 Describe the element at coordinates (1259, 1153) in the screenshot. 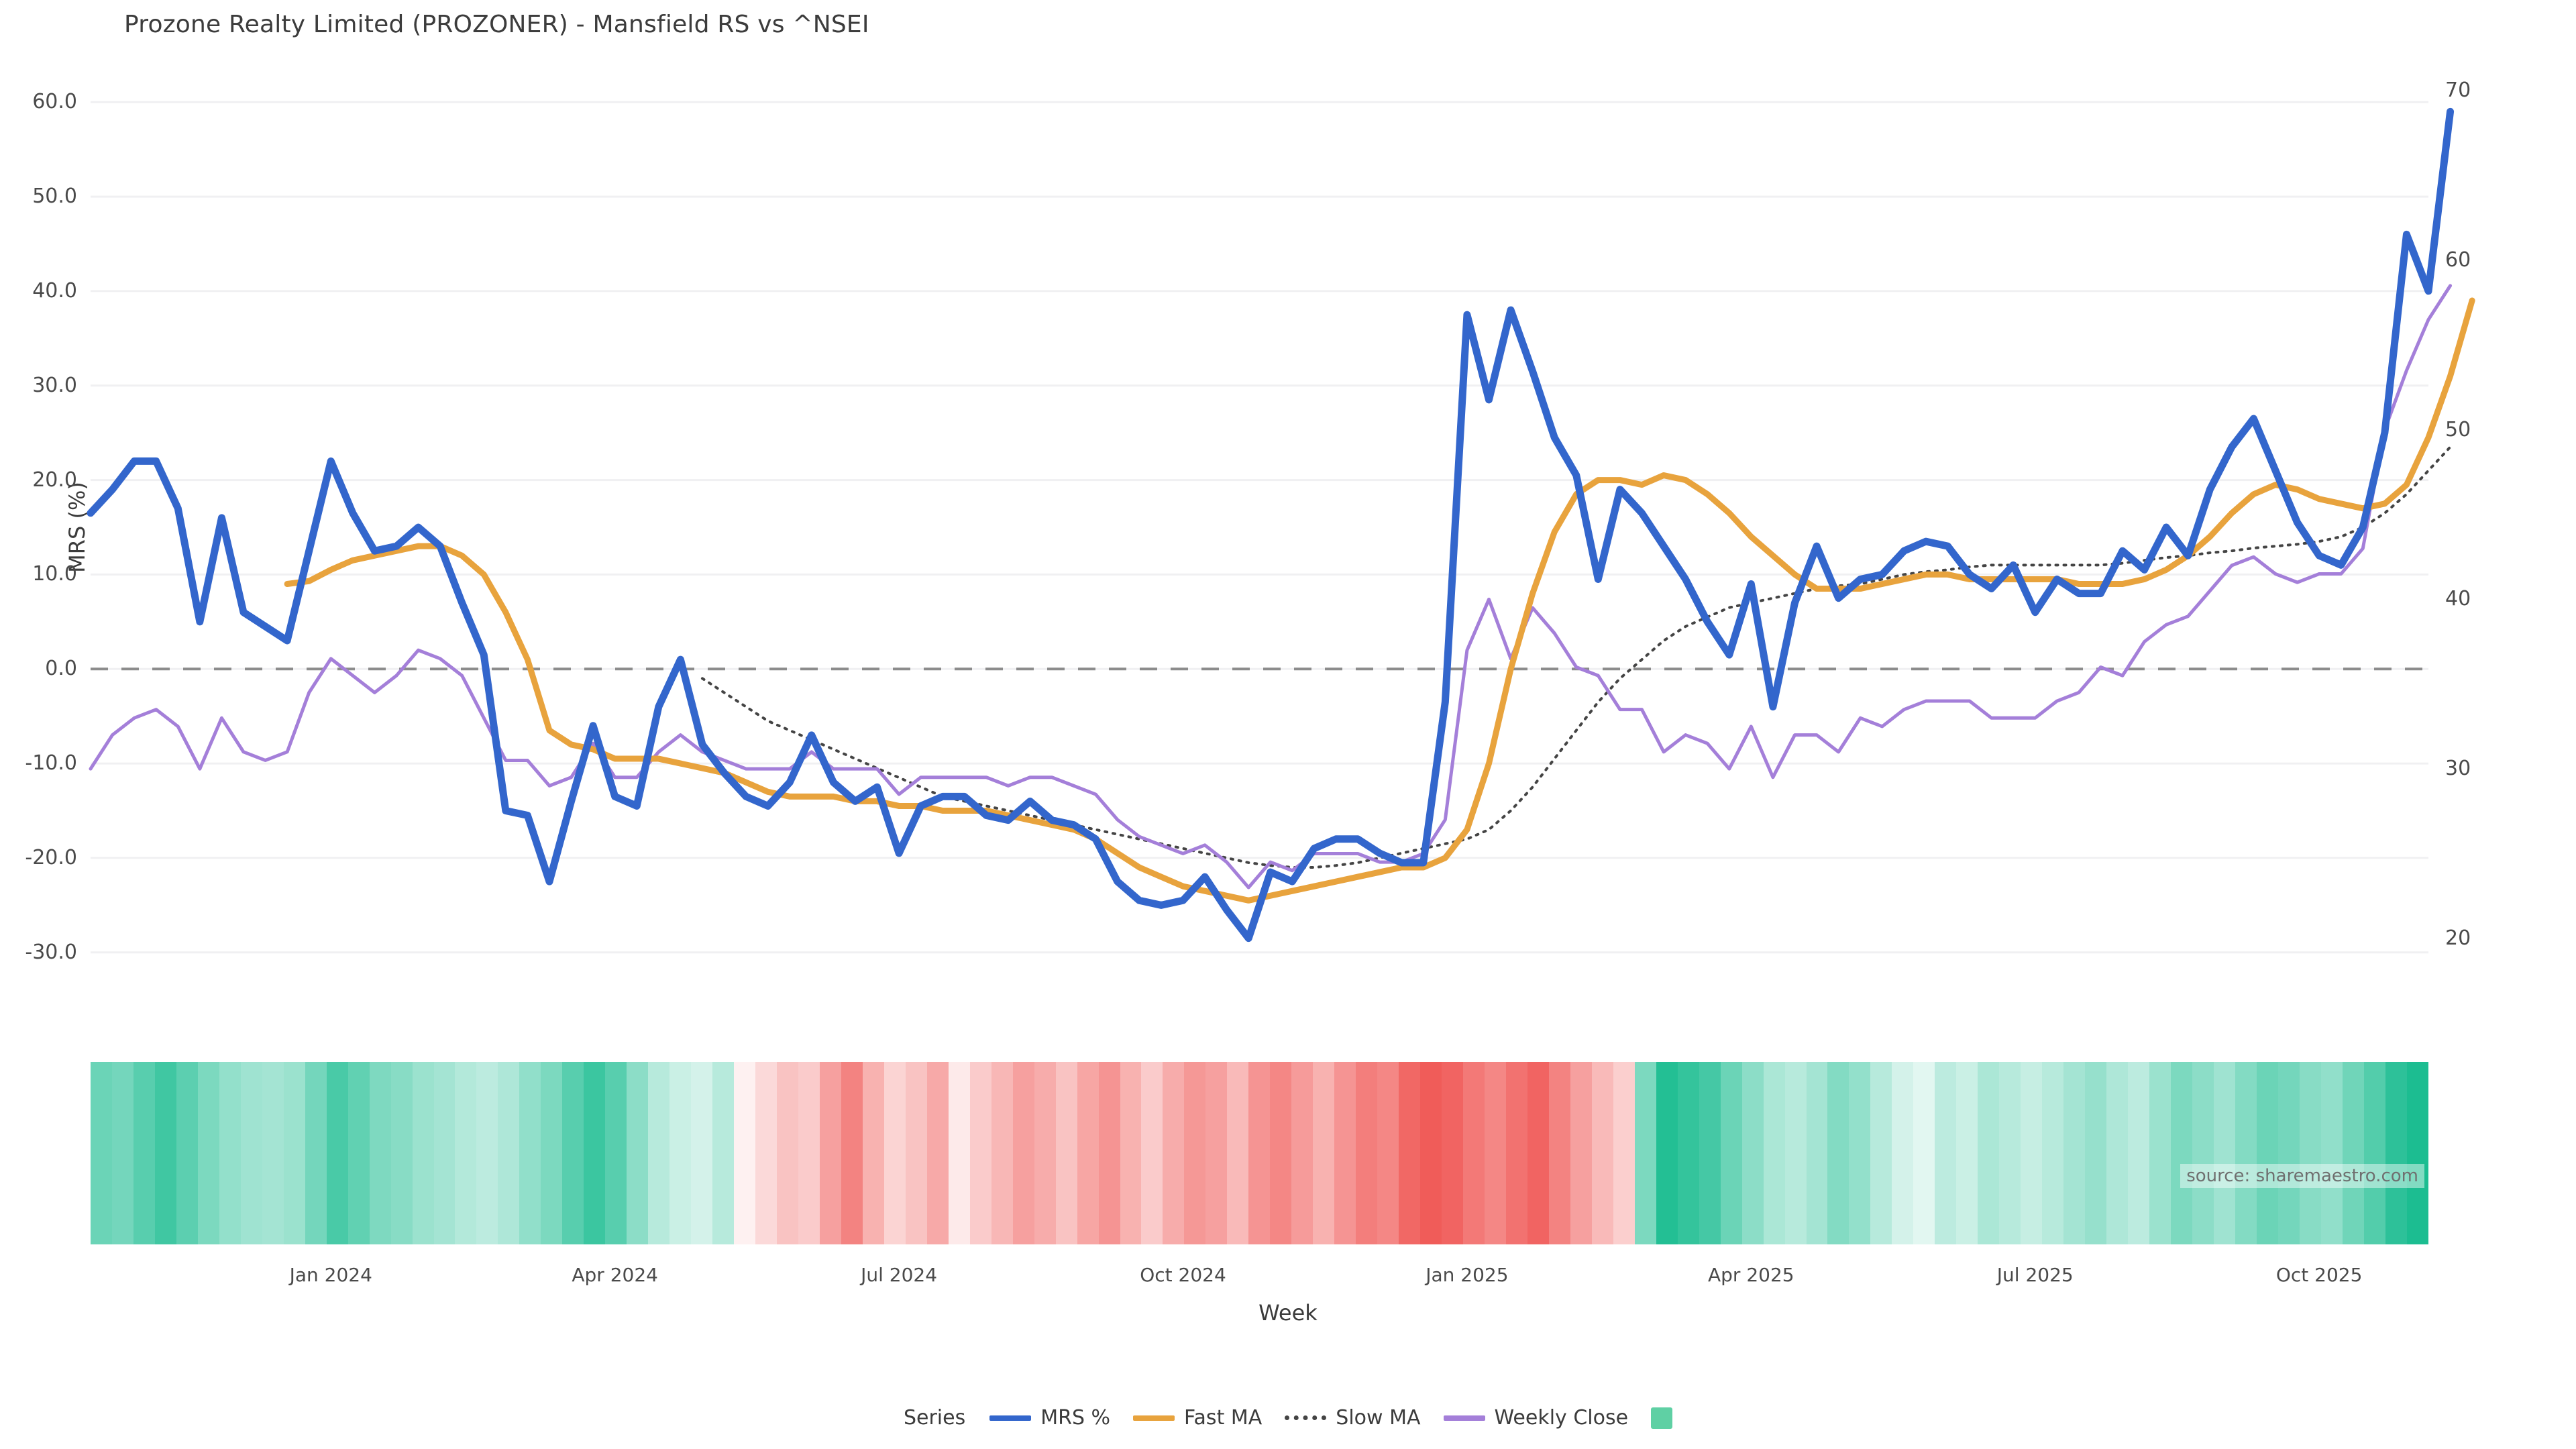

I see `relative-strength-heat-strip: source: sharemaestro.com` at that location.